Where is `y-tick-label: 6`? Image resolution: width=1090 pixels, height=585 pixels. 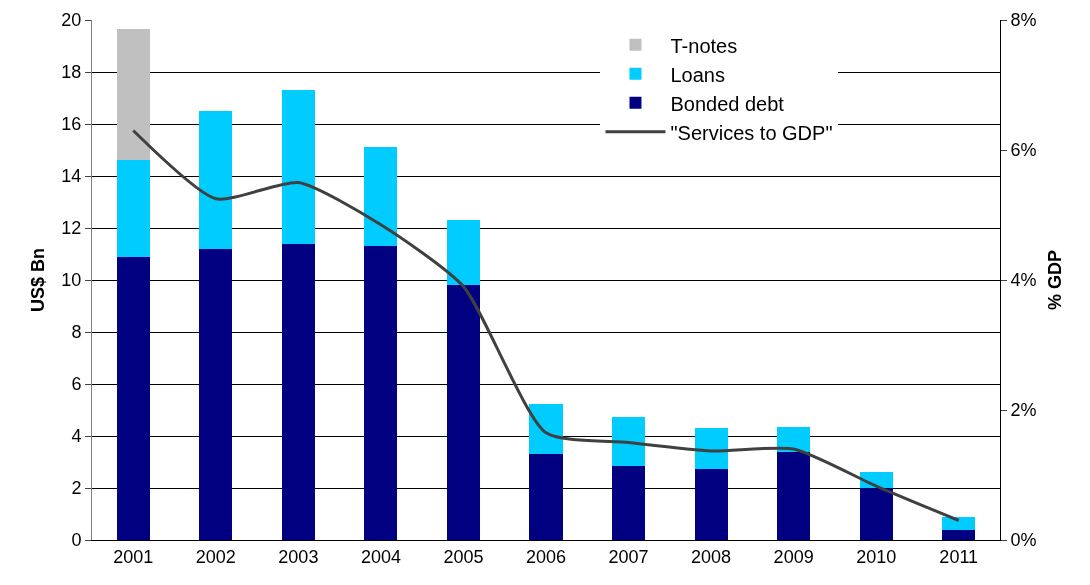 y-tick-label: 6 is located at coordinates (76, 384).